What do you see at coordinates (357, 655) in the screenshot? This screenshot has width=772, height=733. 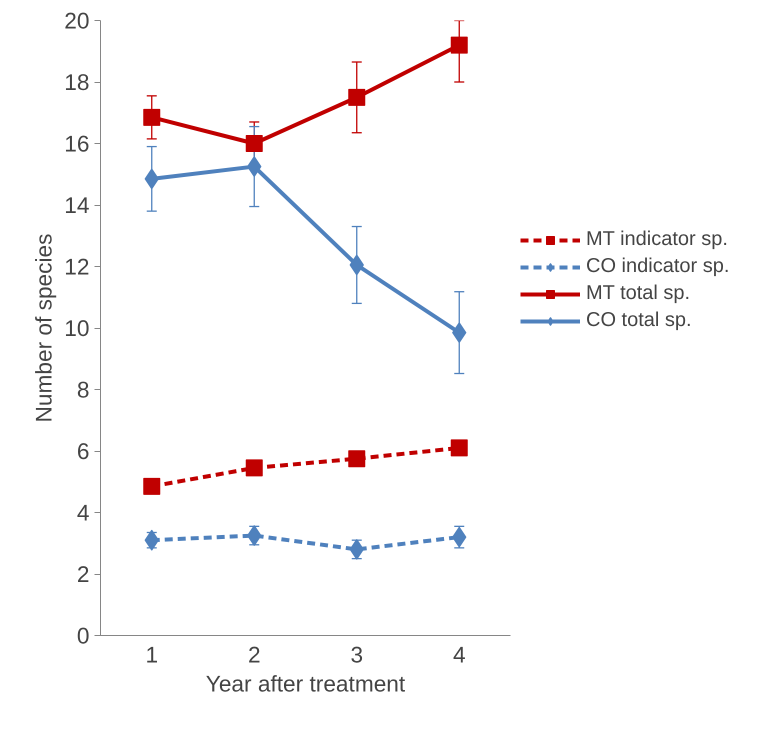 I see `x-tick-label: 3` at bounding box center [357, 655].